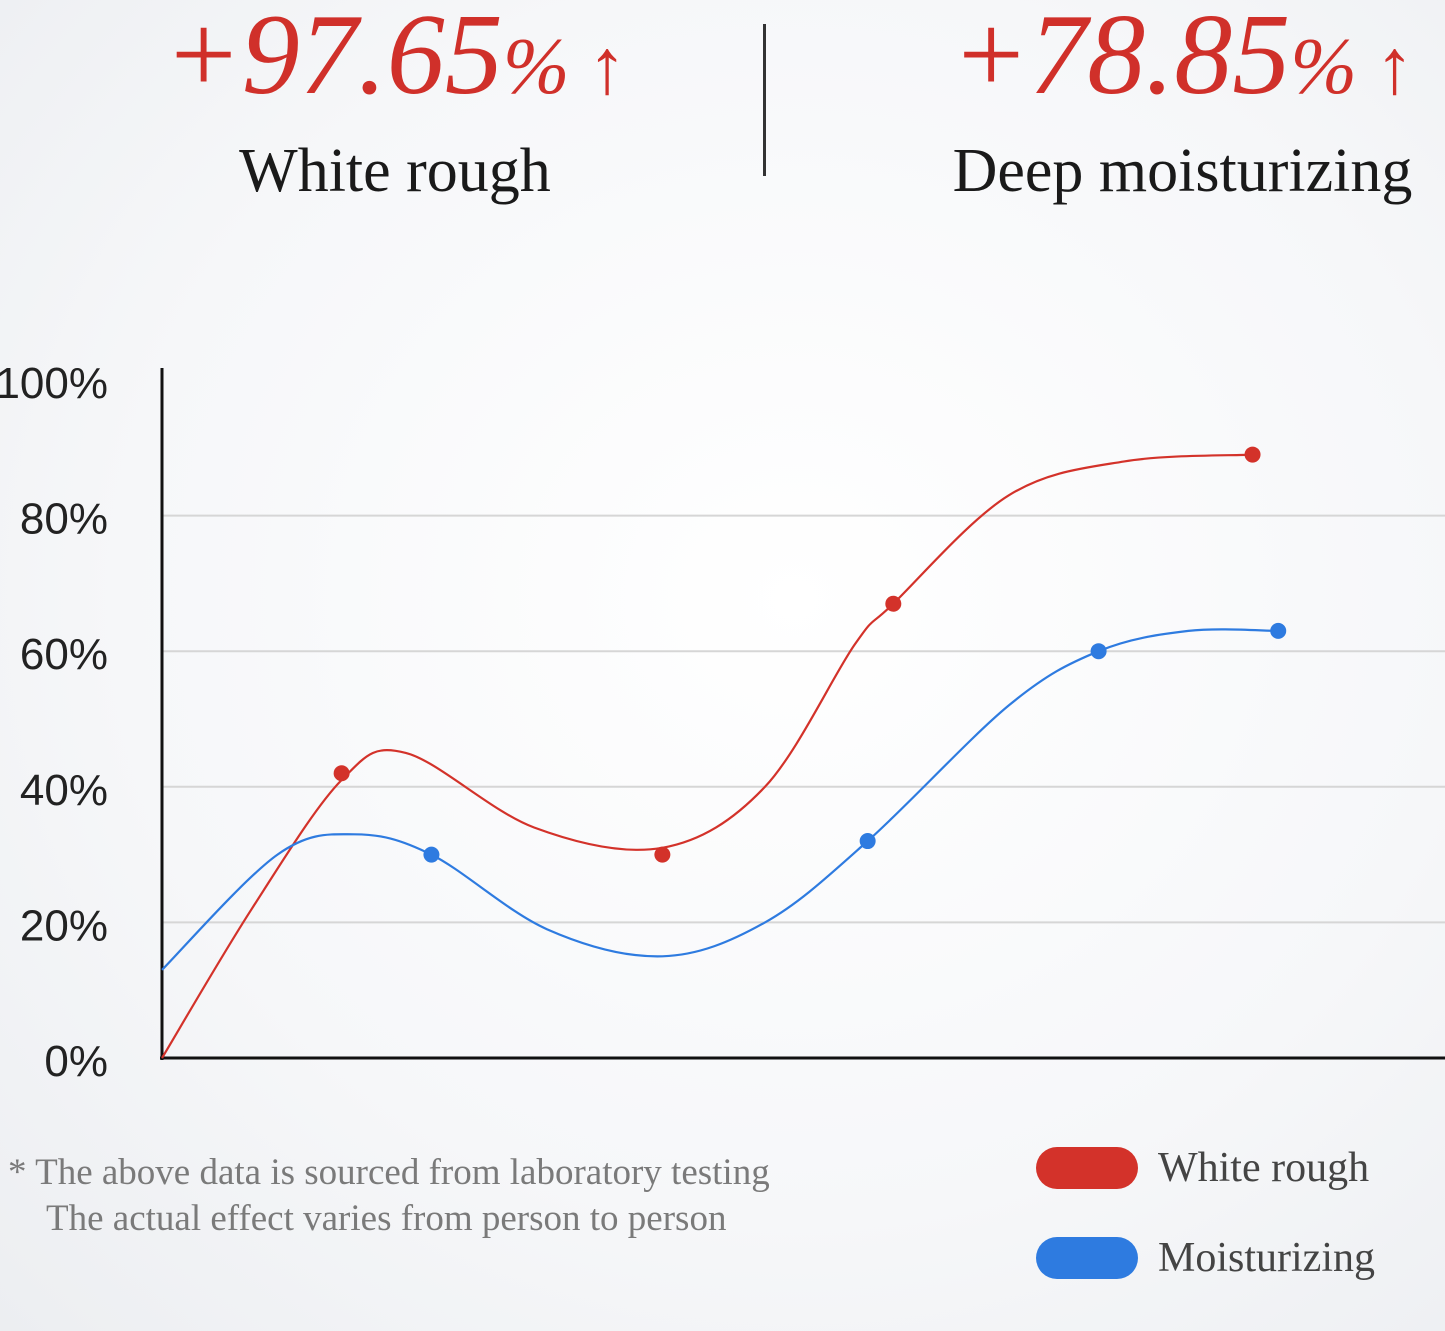 The height and width of the screenshot is (1331, 1445). Describe the element at coordinates (1182, 171) in the screenshot. I see `stat-label: Deep moisturizing` at that location.